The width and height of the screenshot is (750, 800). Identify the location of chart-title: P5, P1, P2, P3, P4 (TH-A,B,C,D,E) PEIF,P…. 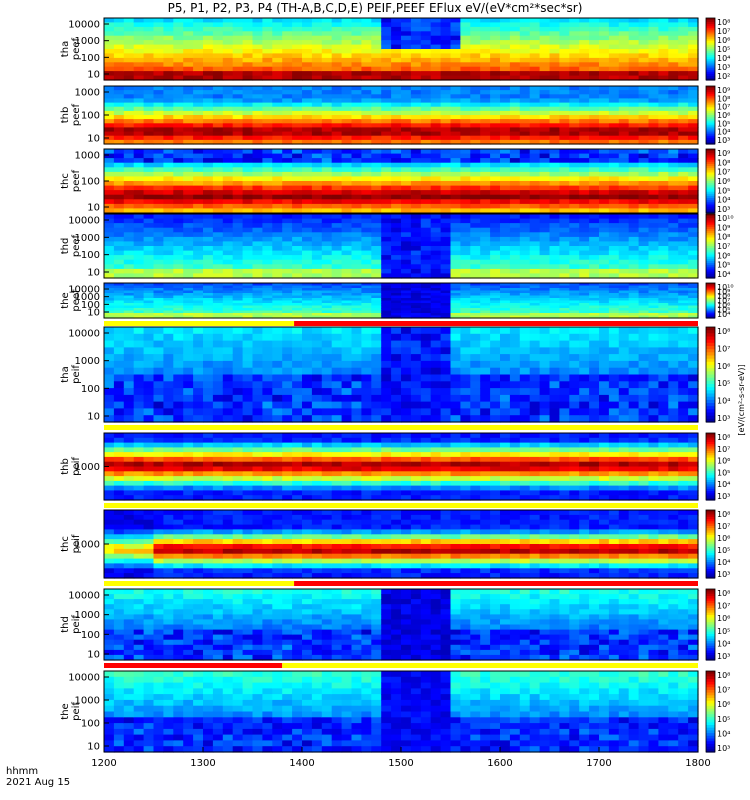
(375, 8).